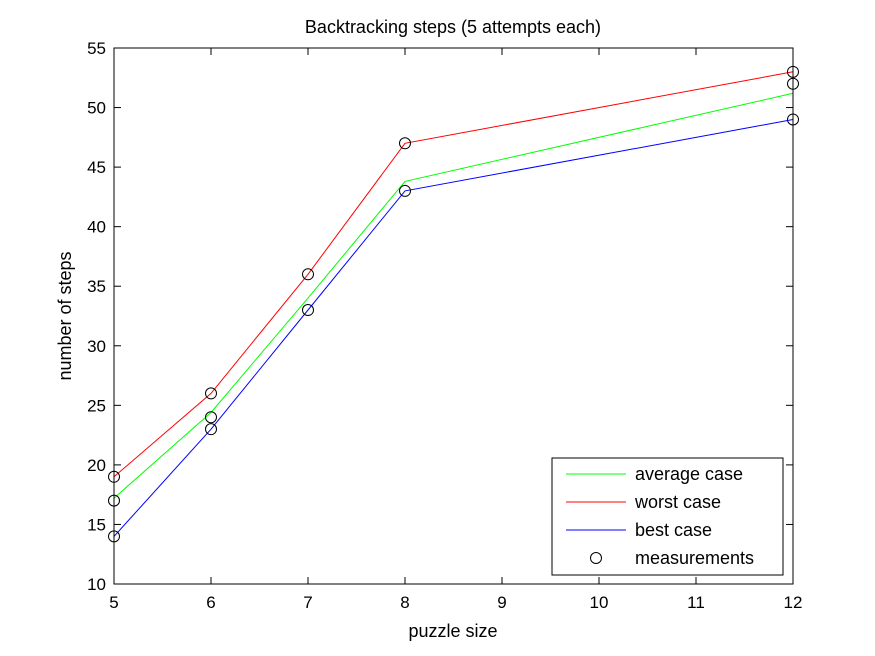 The image size is (875, 656). I want to click on x-tick-label: 9, so click(501, 602).